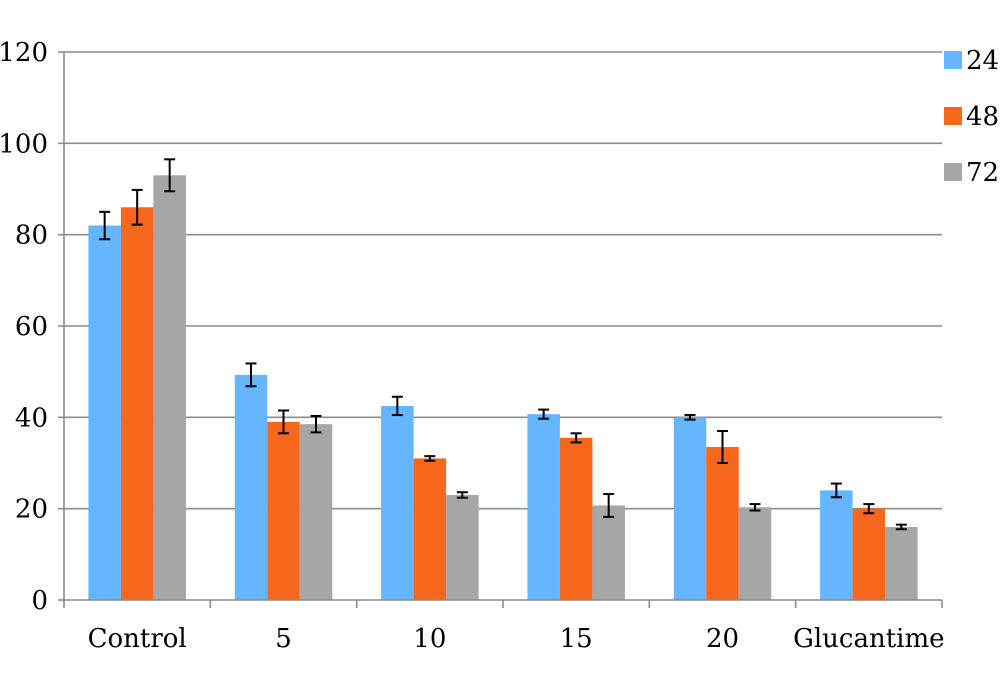 Image resolution: width=1000 pixels, height=681 pixels. I want to click on x-tick-label: Glucantime, so click(868, 639).